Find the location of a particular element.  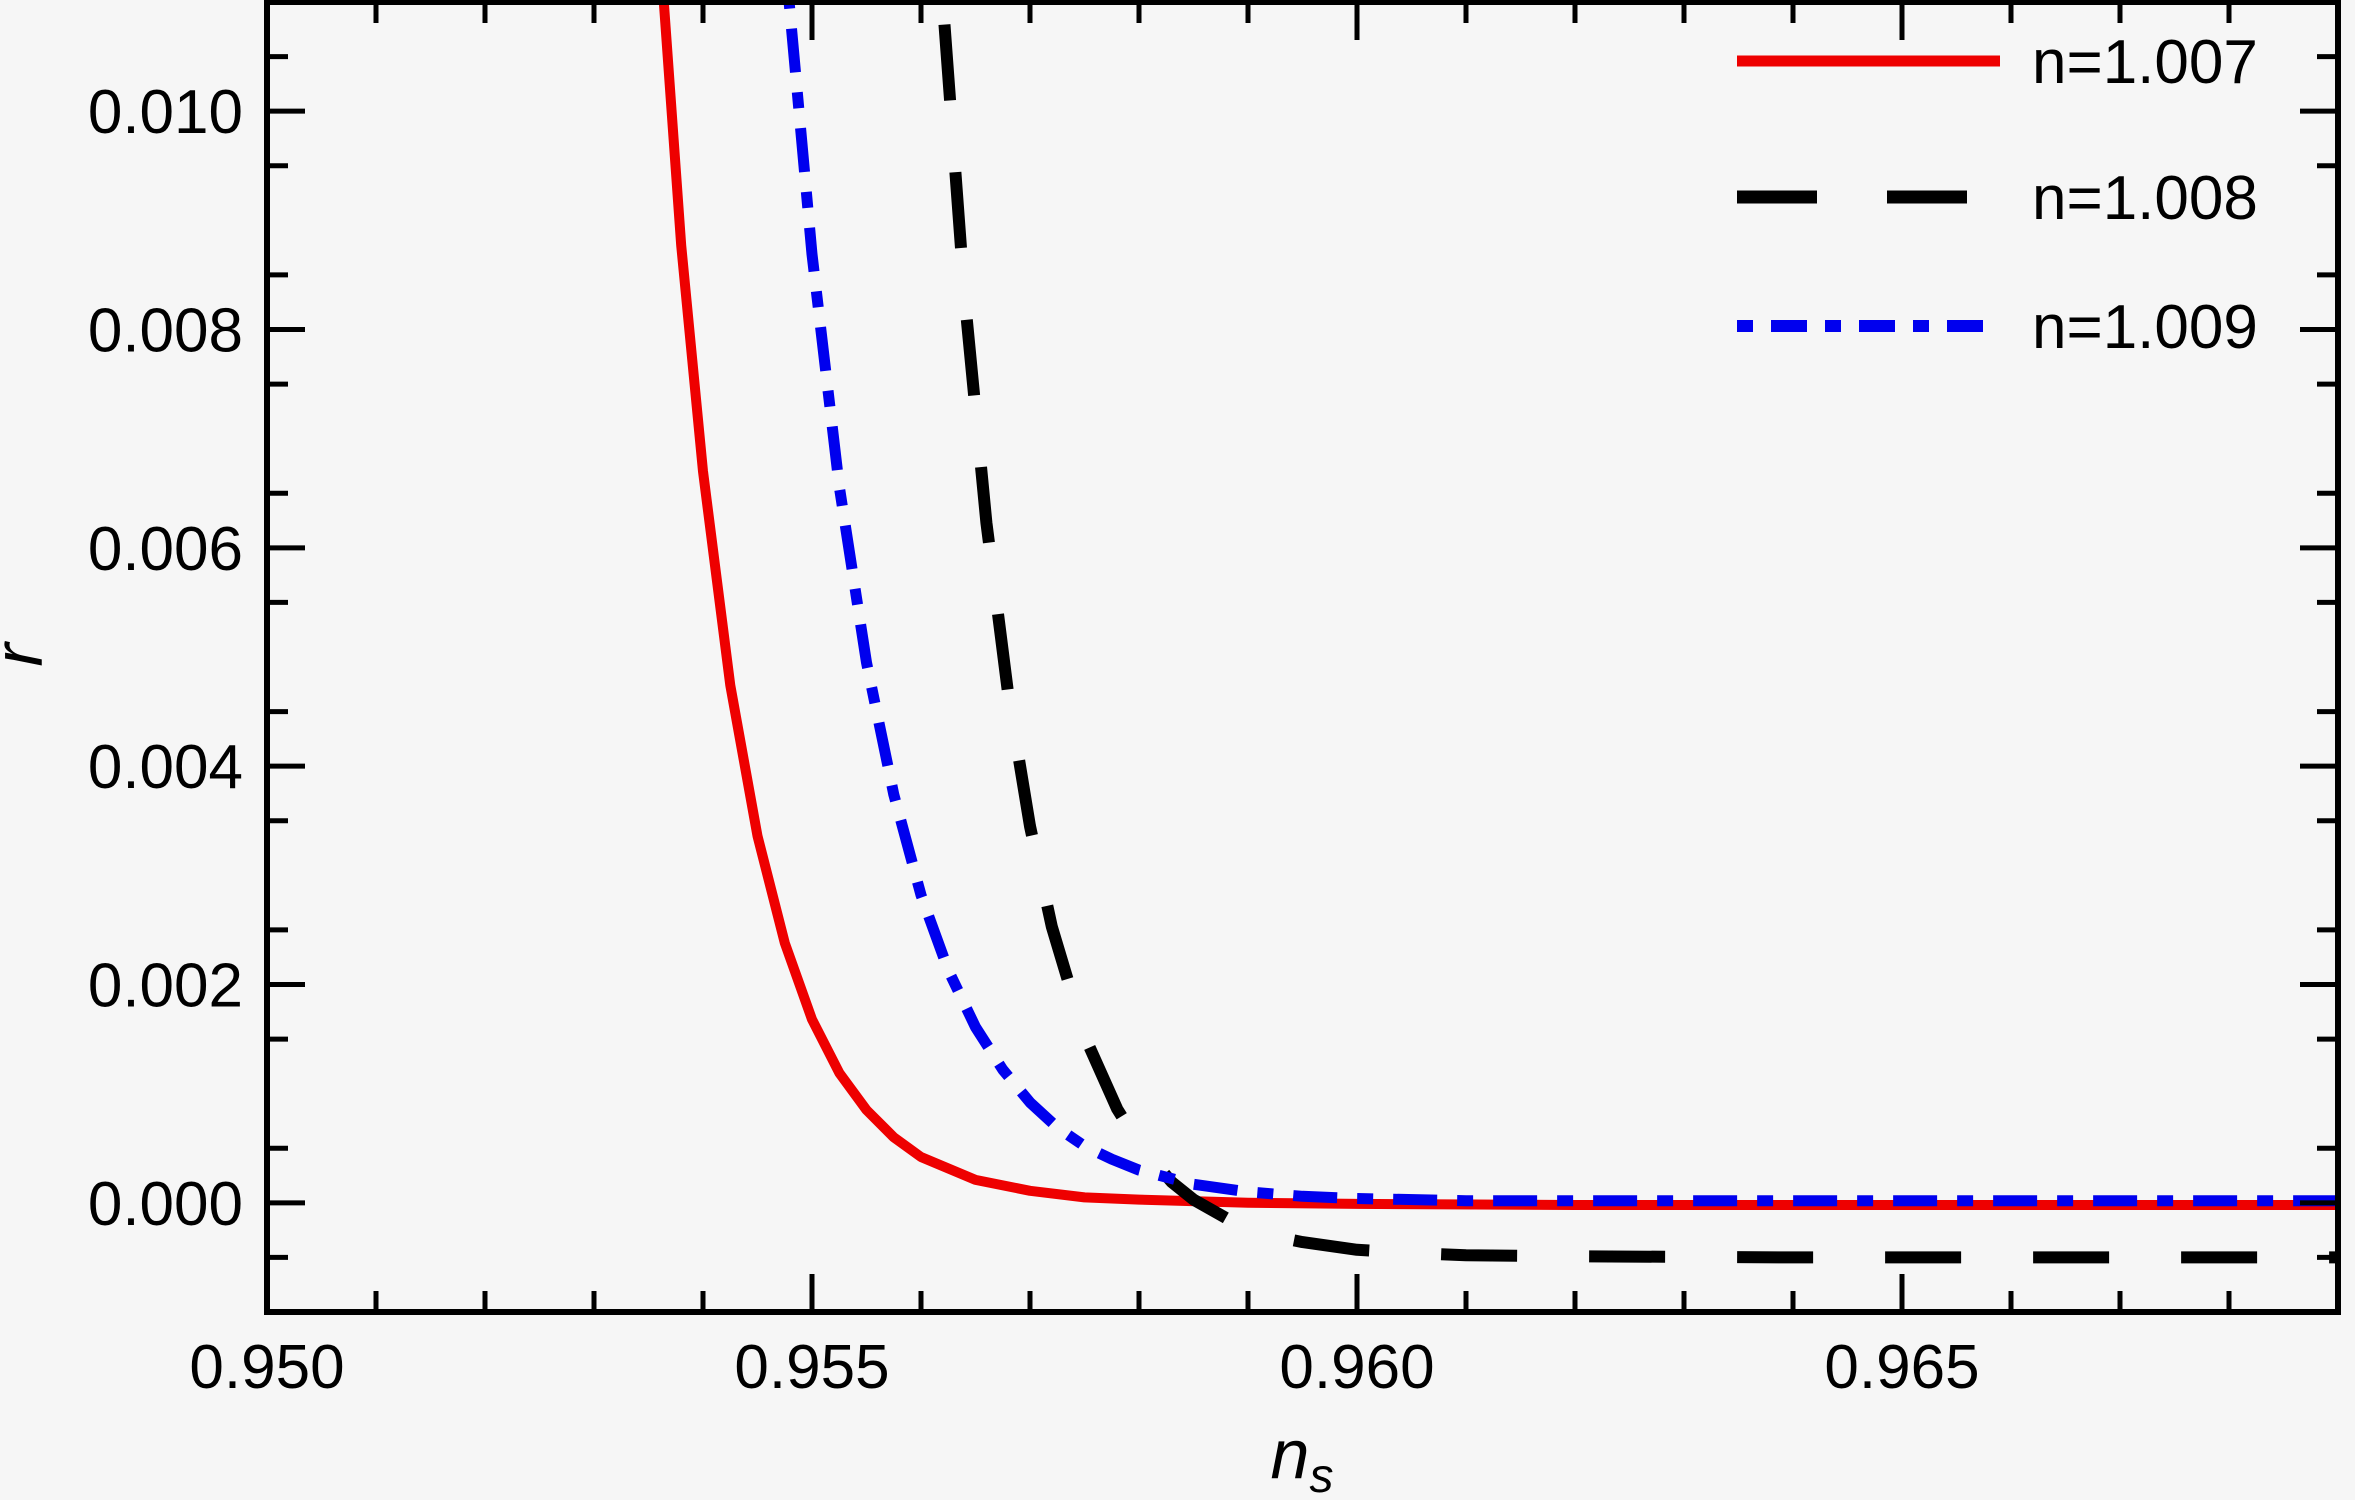

x-tick-label: 0.955 is located at coordinates (811, 1367).